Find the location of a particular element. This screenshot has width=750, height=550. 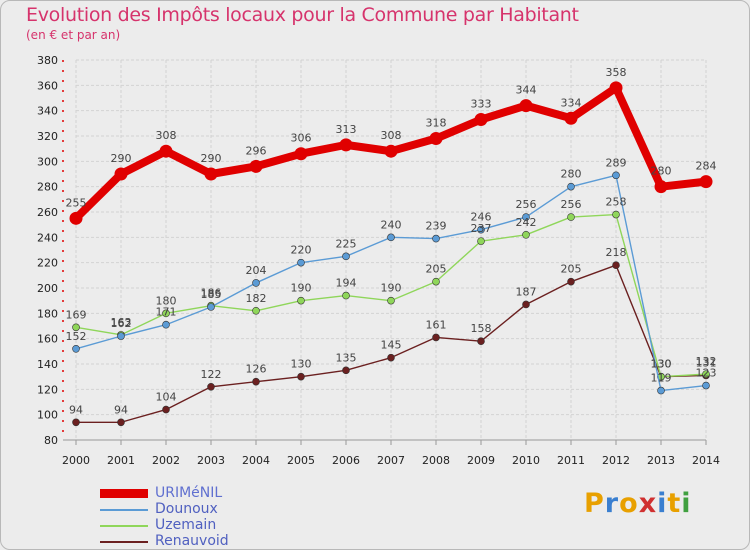

data-label-uriménil: 280 is located at coordinates (661, 171).